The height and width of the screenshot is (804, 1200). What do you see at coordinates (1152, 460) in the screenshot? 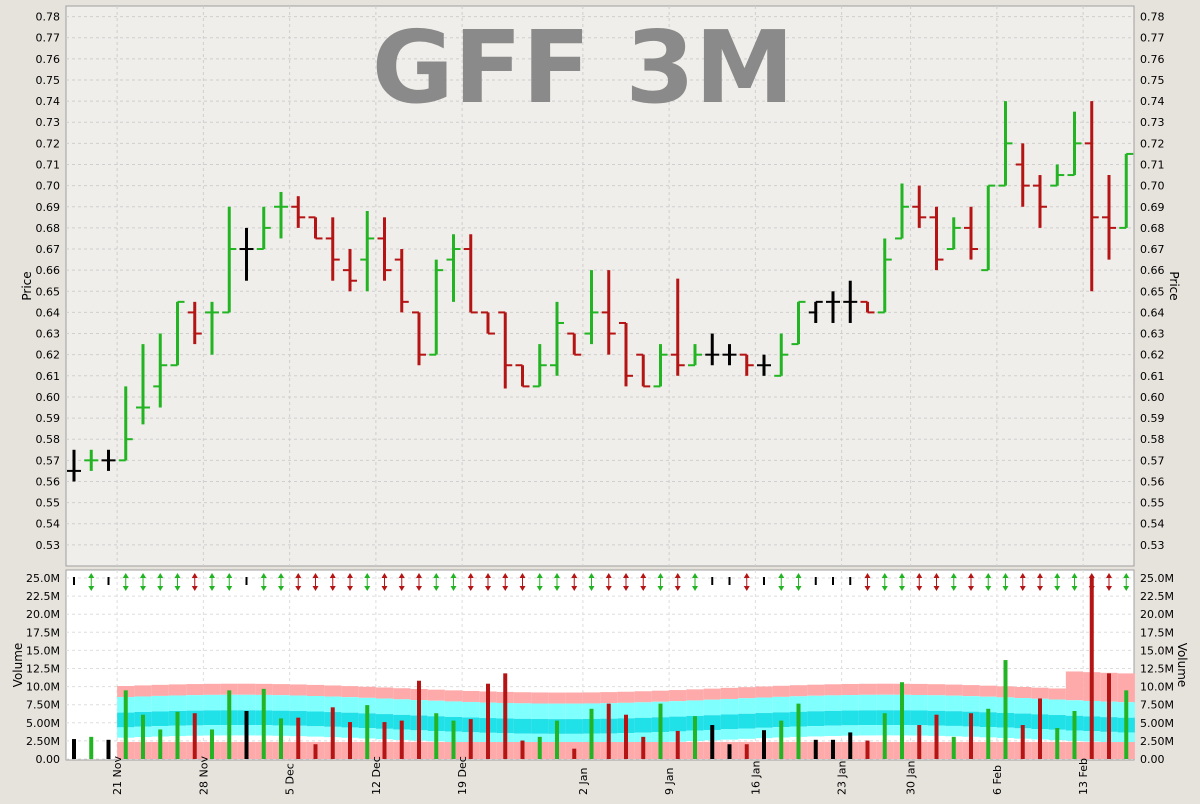
I see `price-tick-label-right: 0.57` at bounding box center [1152, 460].